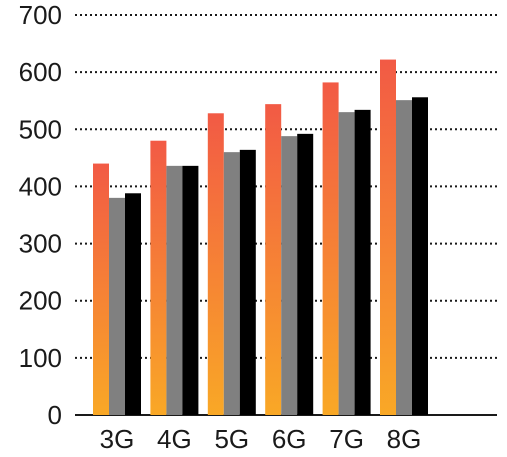  What do you see at coordinates (40, 244) in the screenshot?
I see `y-tick-label: 300` at bounding box center [40, 244].